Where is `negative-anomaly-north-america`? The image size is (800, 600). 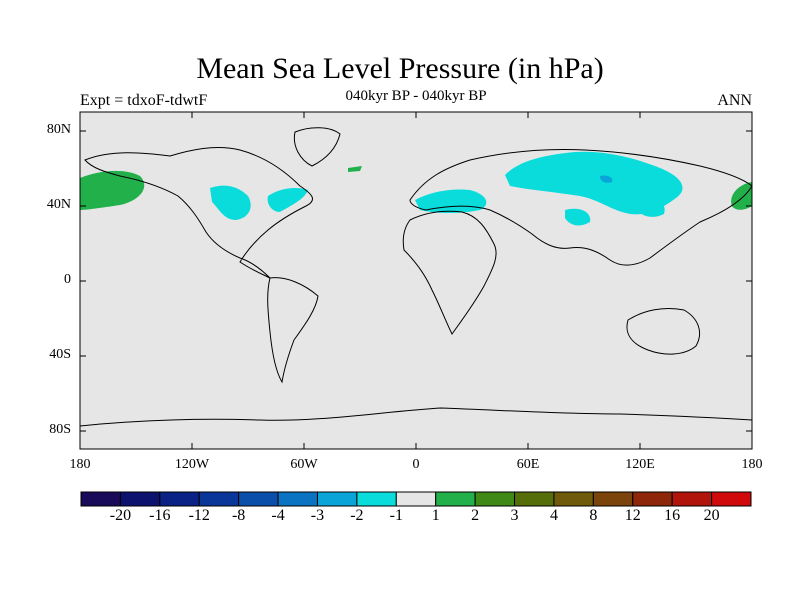
negative-anomaly-north-america is located at coordinates (230, 202).